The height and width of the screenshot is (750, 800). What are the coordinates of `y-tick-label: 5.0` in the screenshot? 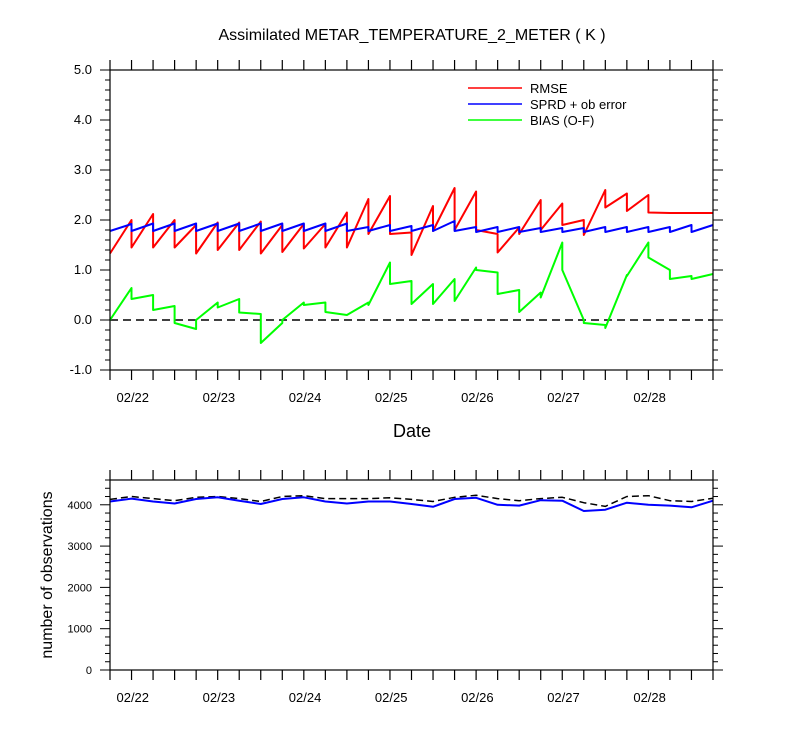 It's located at (83, 69).